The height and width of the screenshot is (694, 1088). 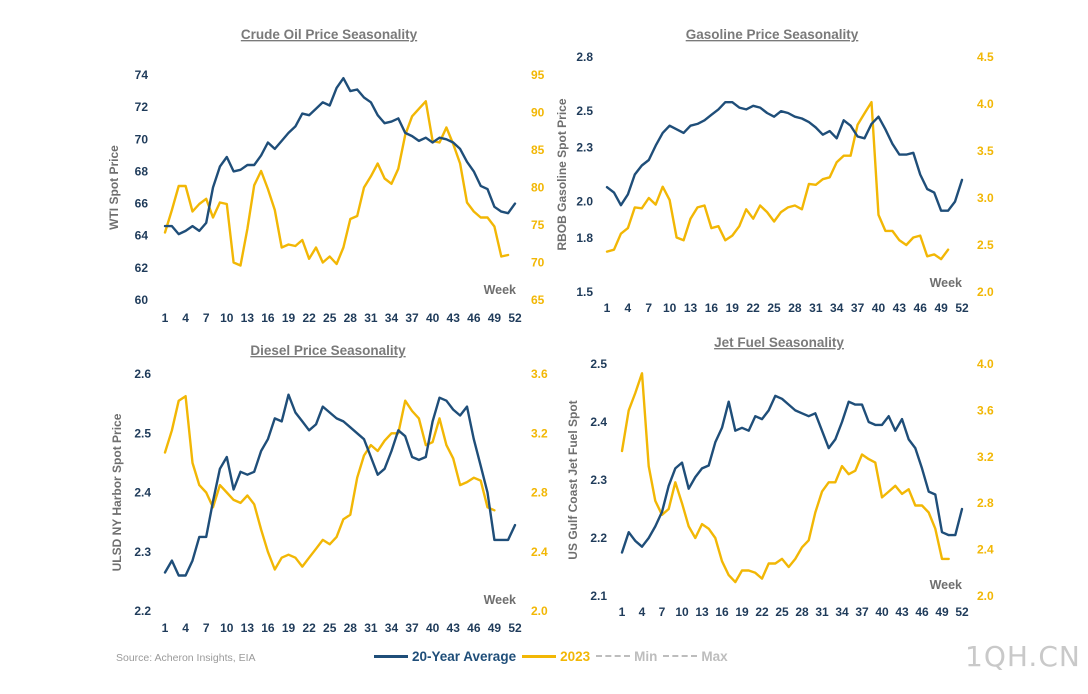 I want to click on chart1-x-tick-34: 34, so click(x=392, y=318).